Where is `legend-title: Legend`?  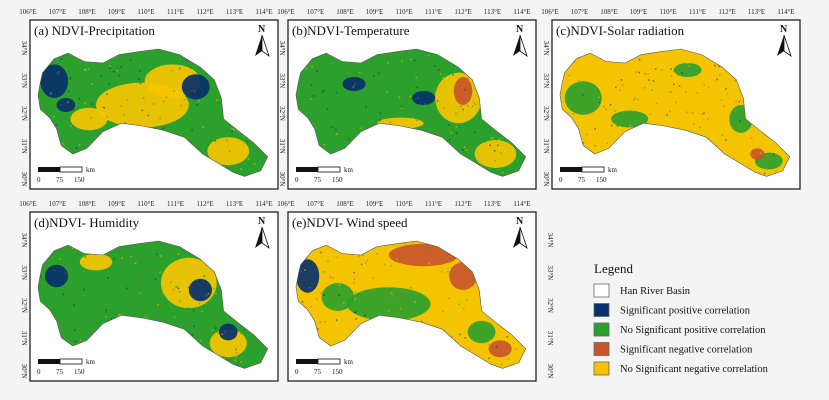
legend-title: Legend is located at coordinates (613, 268).